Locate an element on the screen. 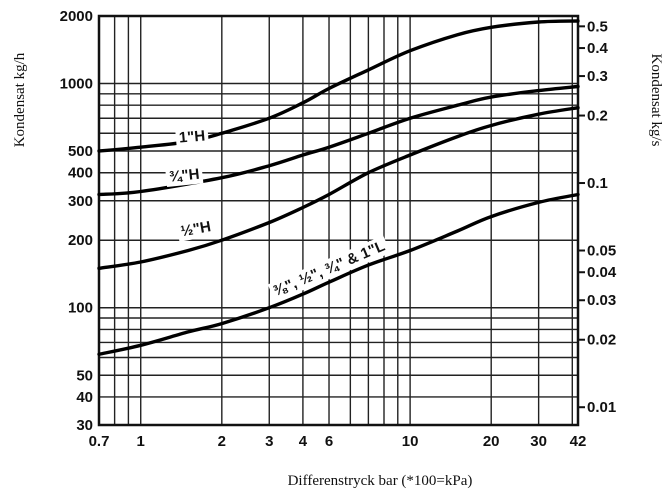  y2-tick-label: 0.01 is located at coordinates (601, 407).